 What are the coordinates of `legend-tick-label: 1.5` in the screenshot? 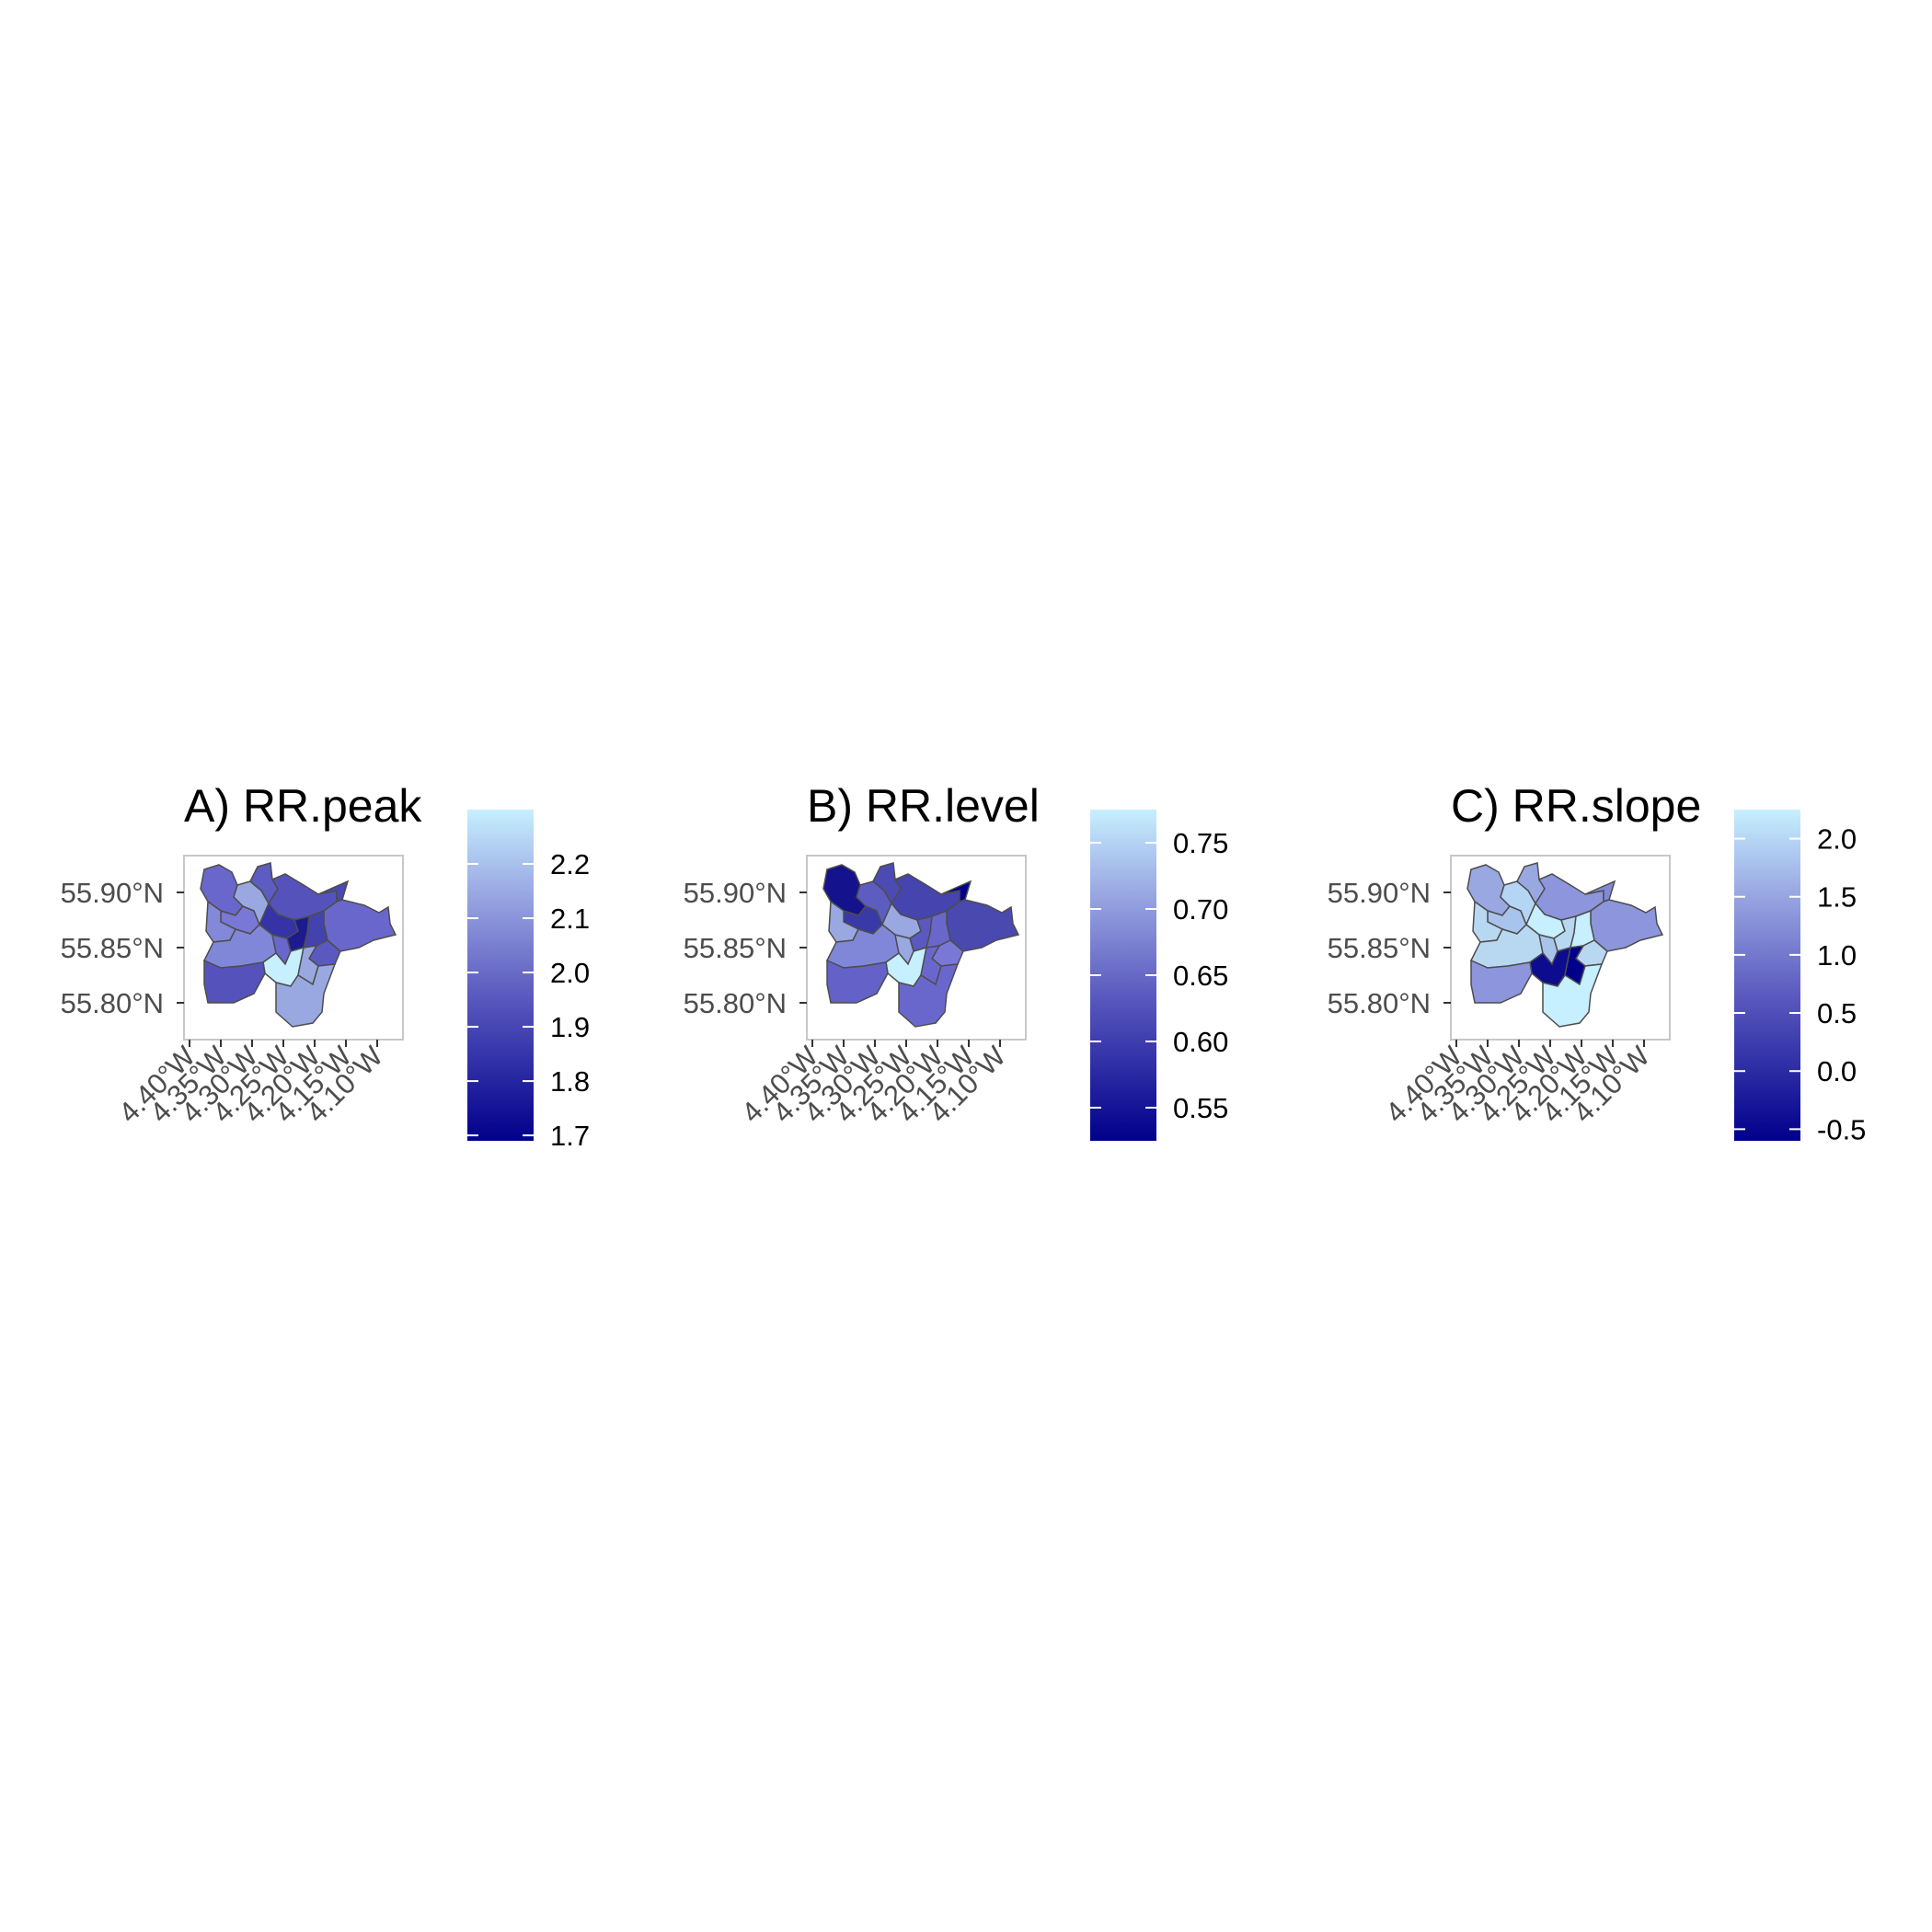 It's located at (1837, 897).